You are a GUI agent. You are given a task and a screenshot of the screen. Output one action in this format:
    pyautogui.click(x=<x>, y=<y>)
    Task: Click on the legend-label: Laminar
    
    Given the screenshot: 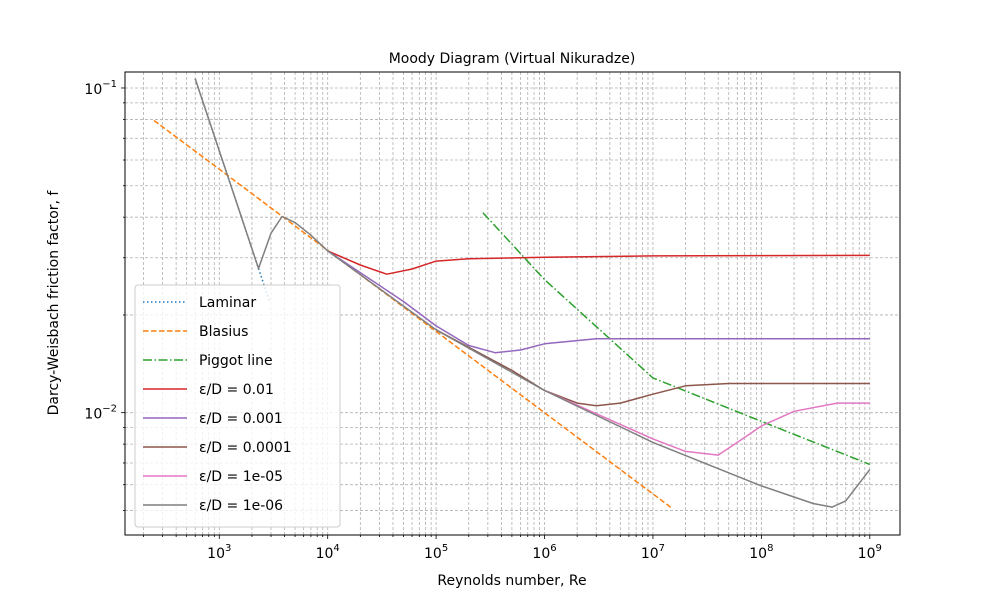 What is the action you would take?
    pyautogui.click(x=227, y=303)
    